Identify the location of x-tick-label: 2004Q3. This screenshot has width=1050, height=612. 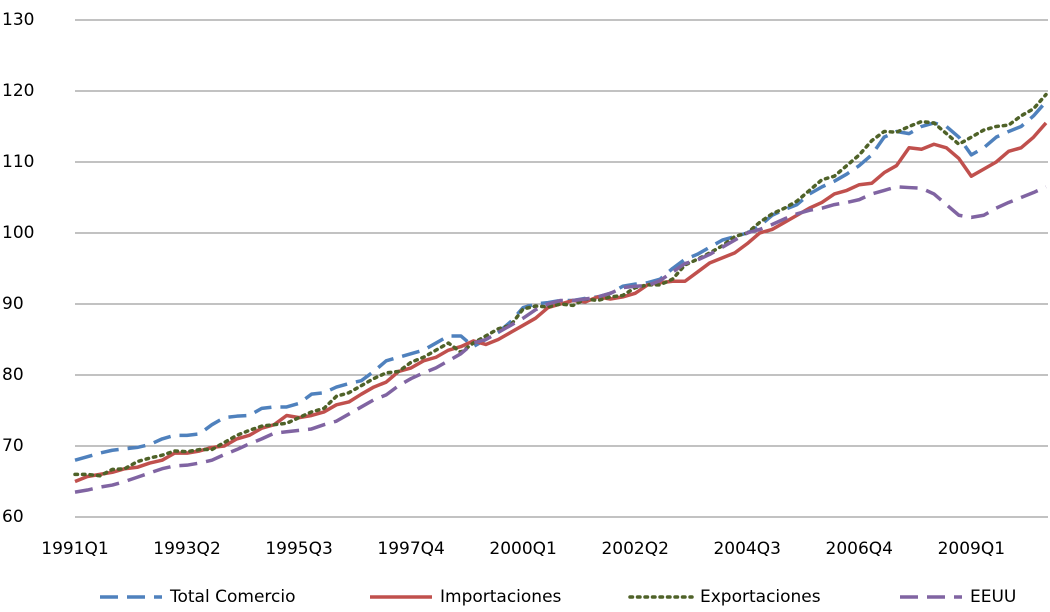
(746, 549).